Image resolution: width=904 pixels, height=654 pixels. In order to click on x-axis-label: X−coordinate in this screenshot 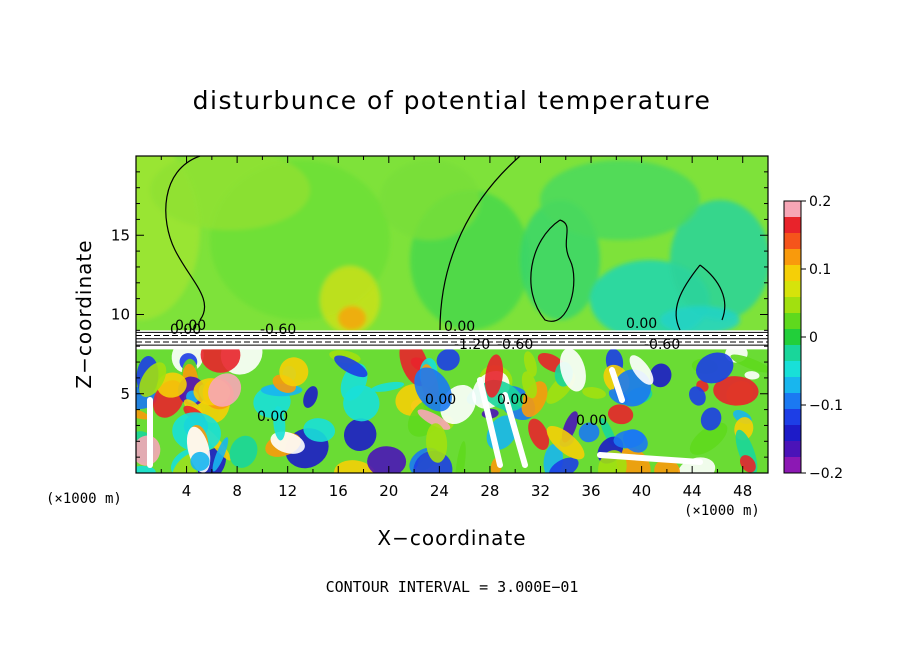, I will do `click(452, 538)`.